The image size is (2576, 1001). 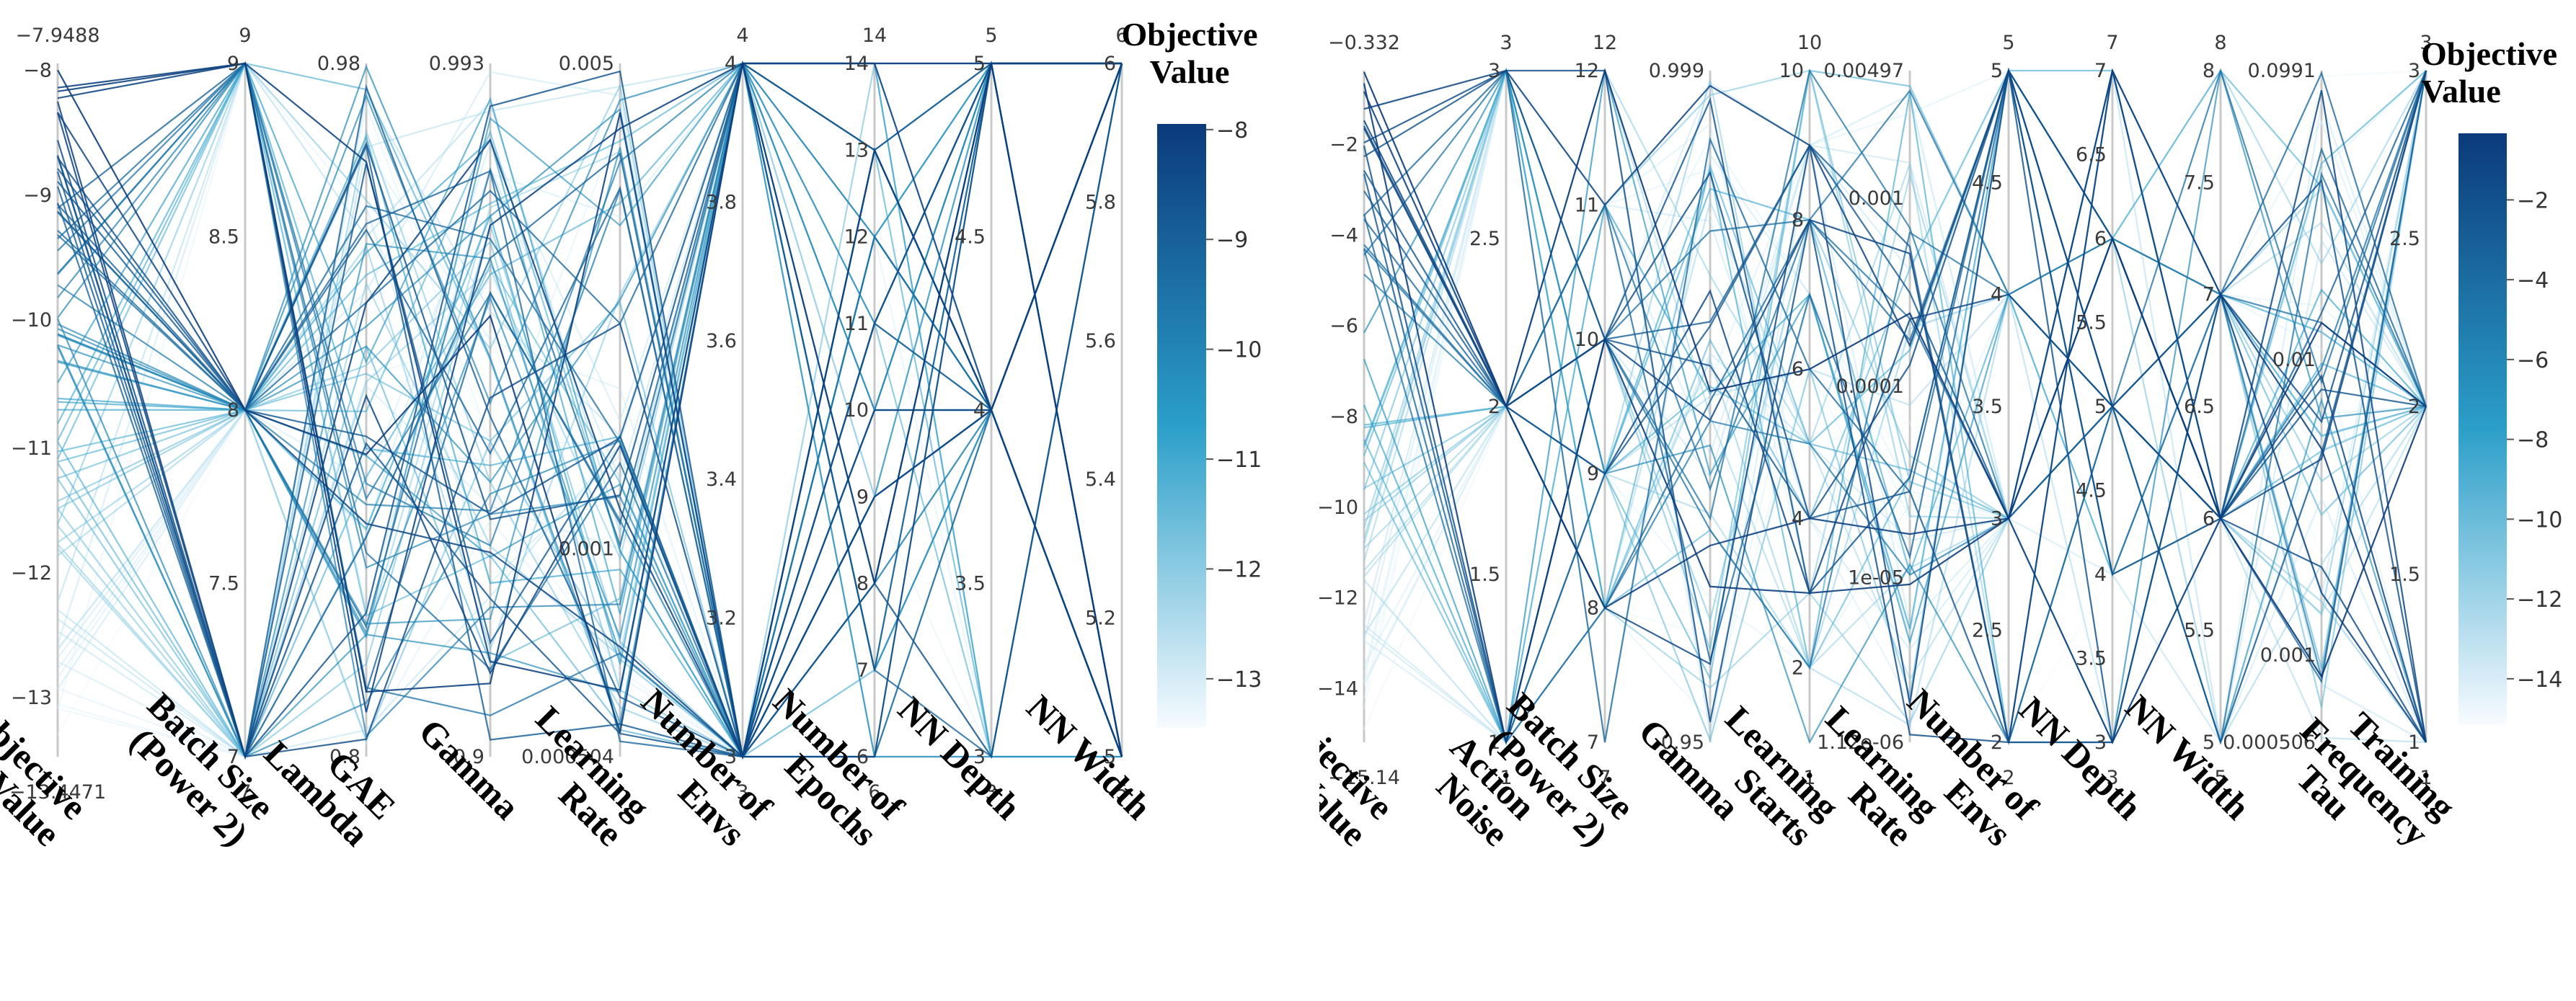 What do you see at coordinates (742, 36) in the screenshot?
I see `axis-max-label-envs: 4` at bounding box center [742, 36].